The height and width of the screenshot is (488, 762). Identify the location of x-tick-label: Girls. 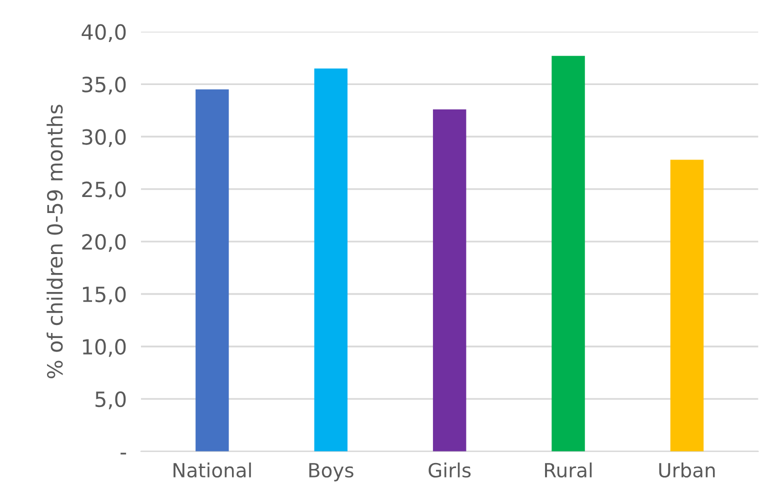
(449, 470).